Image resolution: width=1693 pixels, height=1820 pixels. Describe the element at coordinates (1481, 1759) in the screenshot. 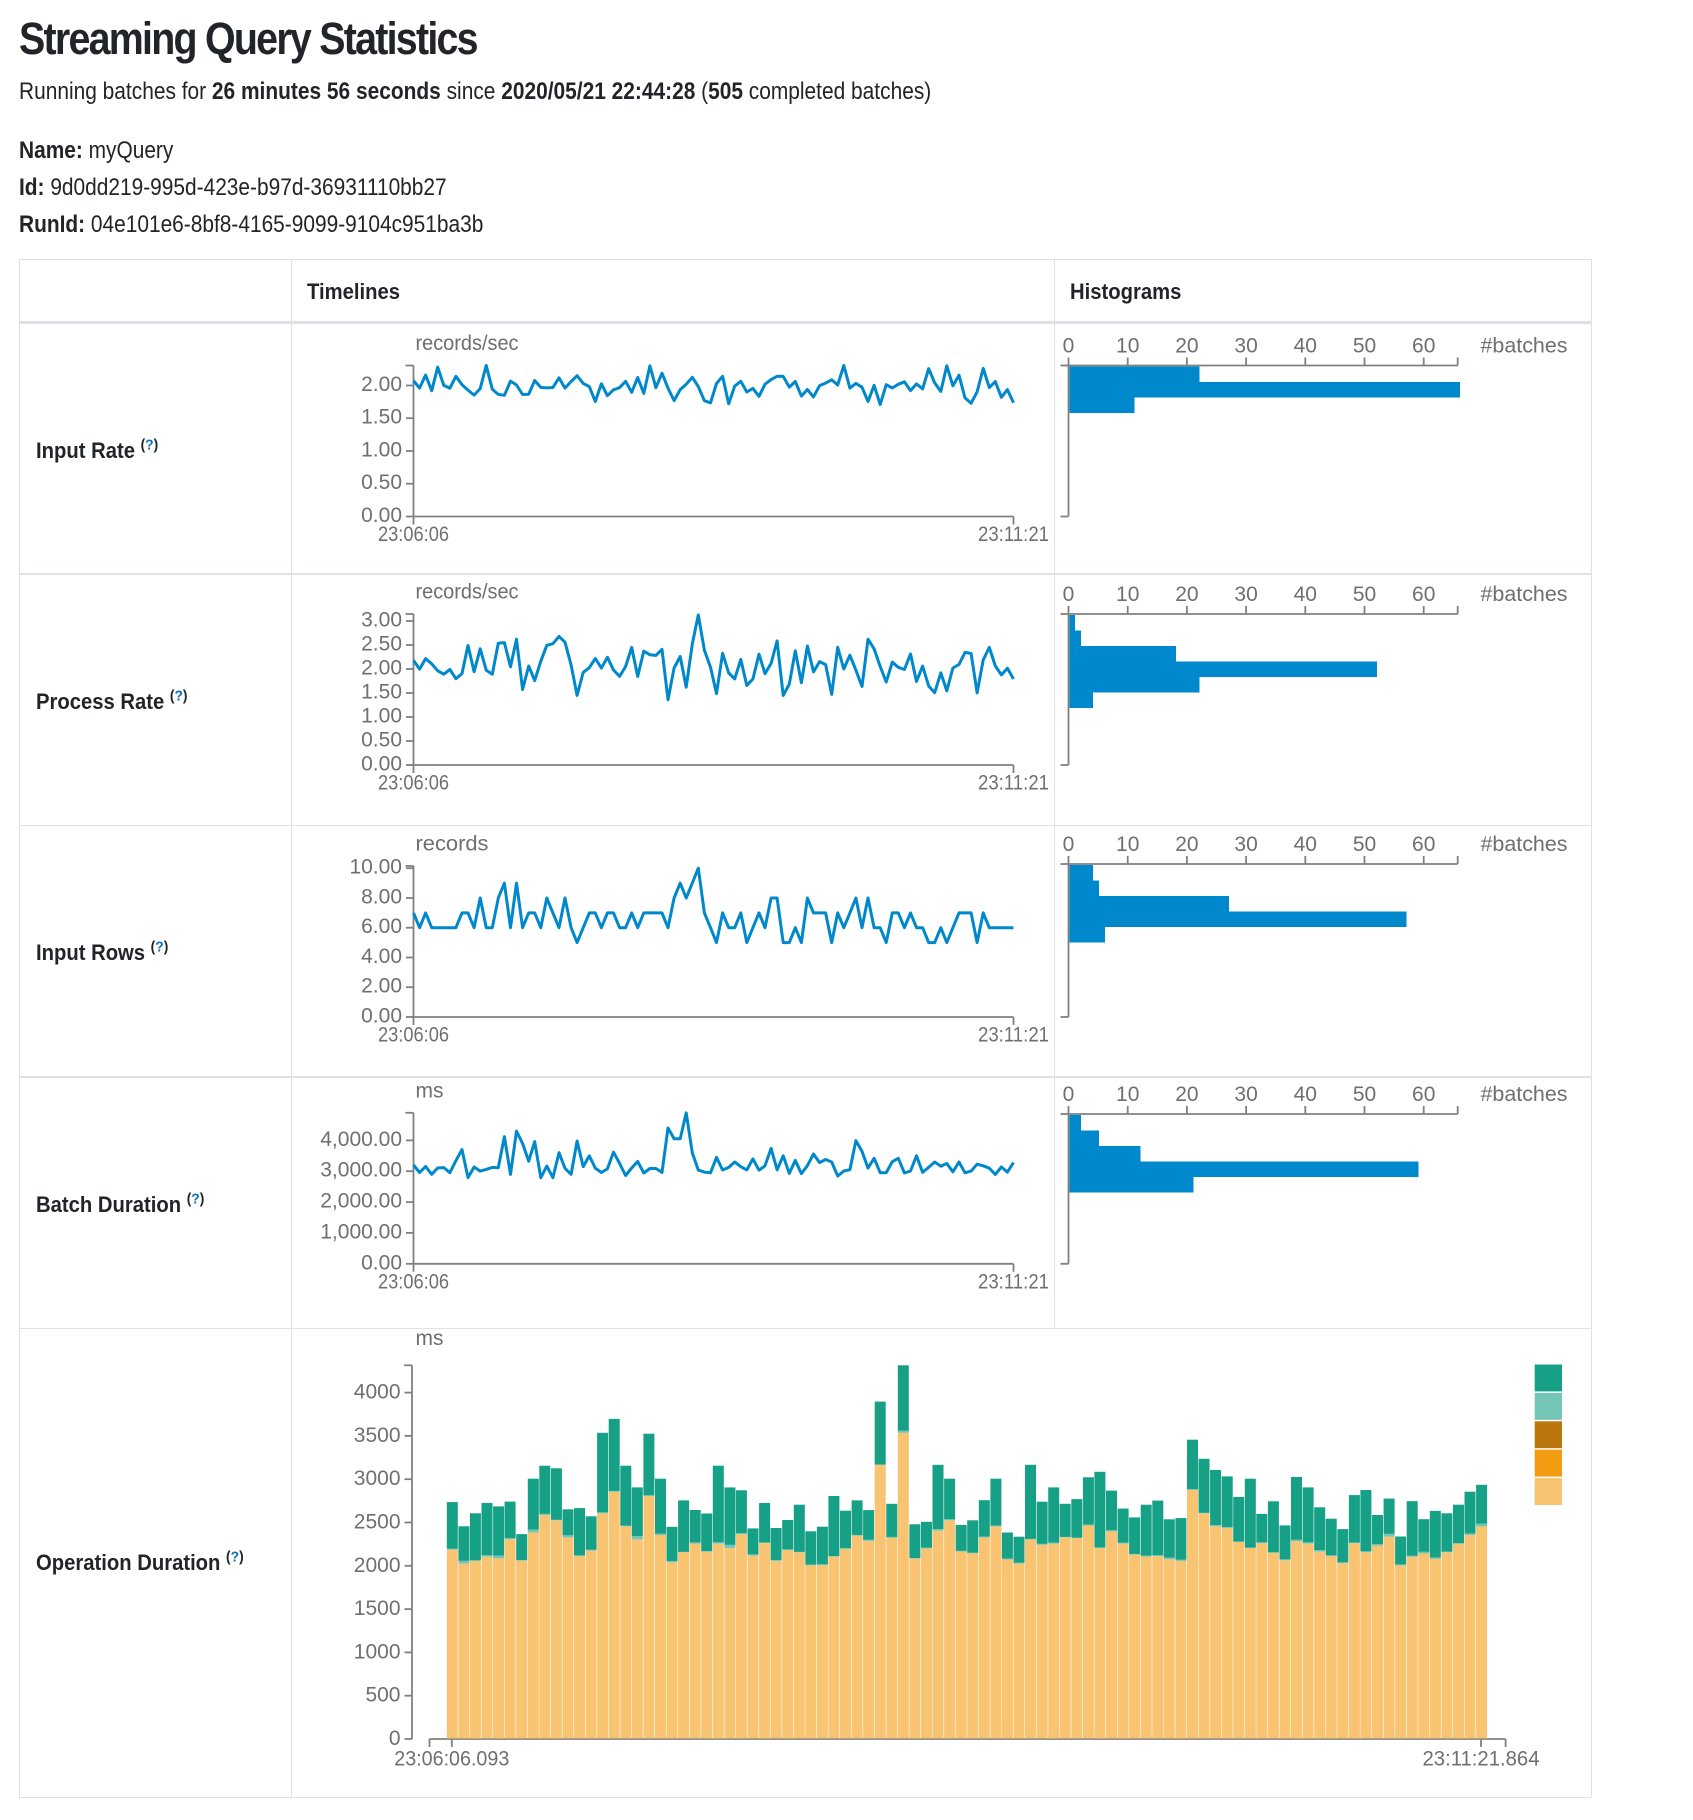

I see `svg-text: 23:11:21.864` at that location.